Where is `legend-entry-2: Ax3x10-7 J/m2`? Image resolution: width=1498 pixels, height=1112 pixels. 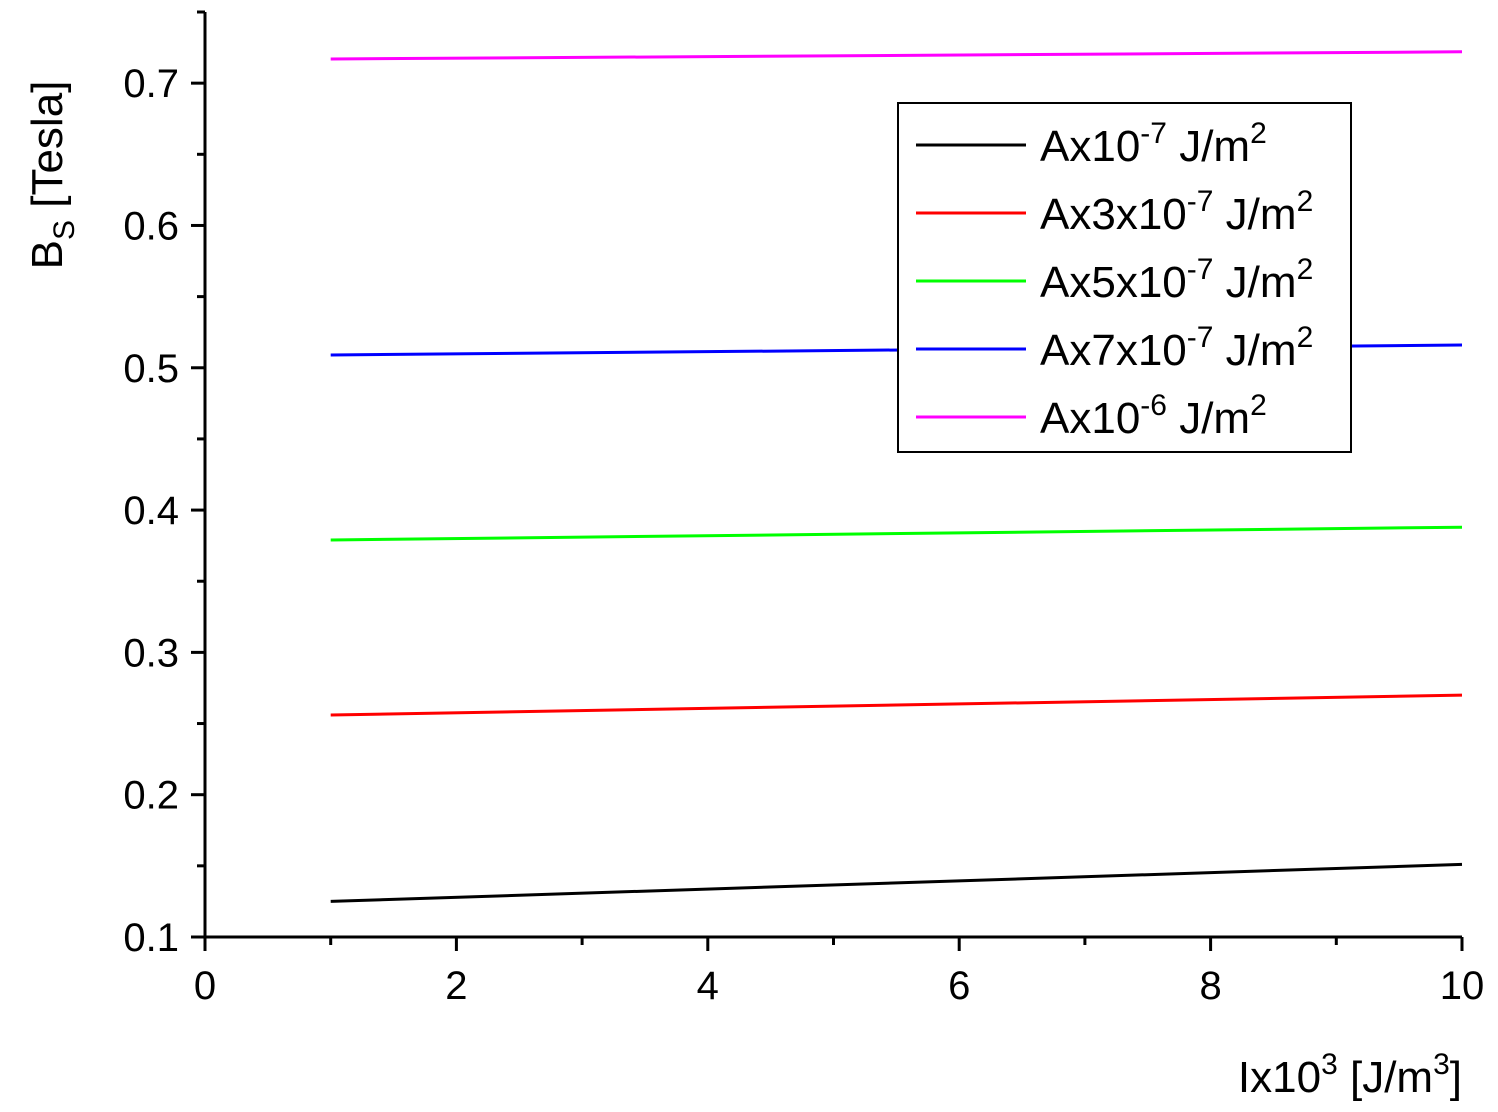
legend-entry-2: Ax3x10-7 J/m2 is located at coordinates (1176, 212).